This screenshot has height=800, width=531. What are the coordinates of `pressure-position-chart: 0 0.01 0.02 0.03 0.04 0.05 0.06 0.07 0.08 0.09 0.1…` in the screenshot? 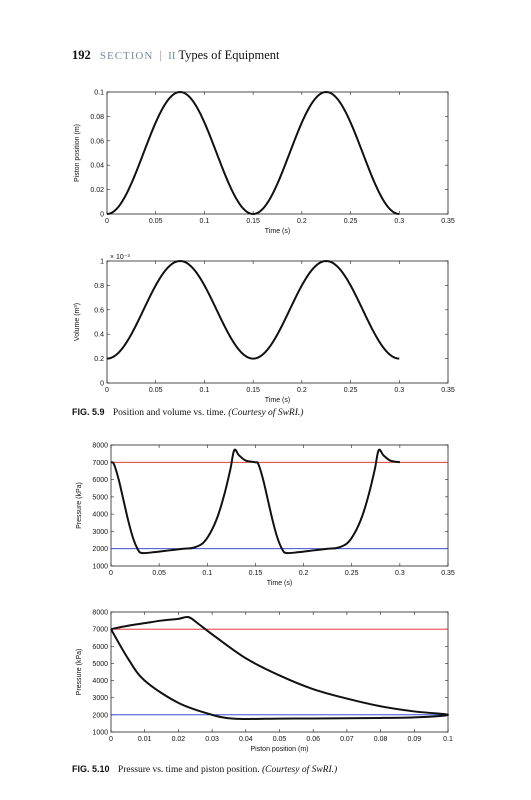 It's located at (264, 682).